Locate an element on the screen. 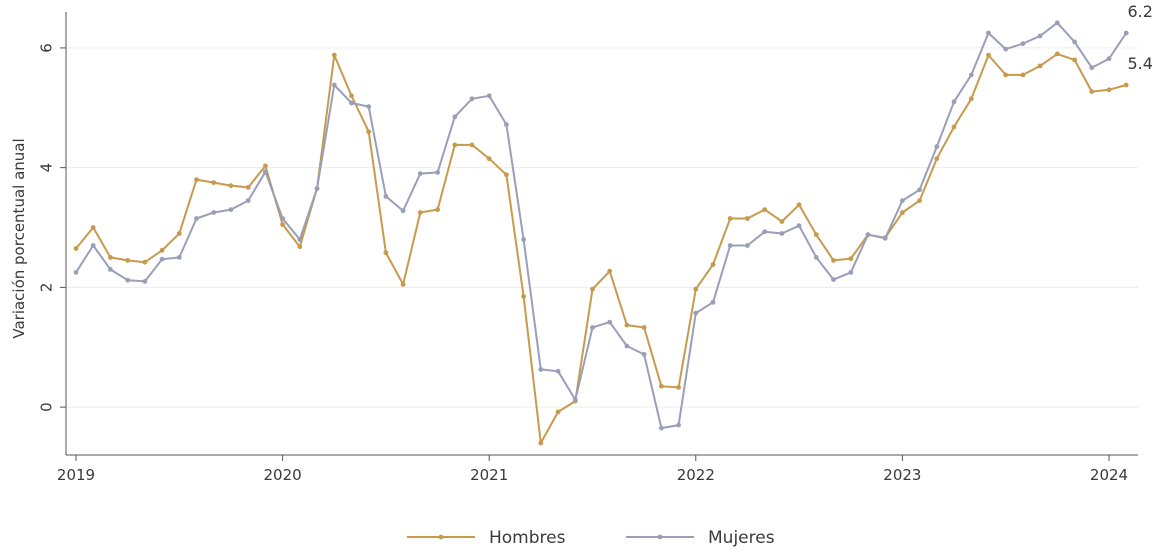 The width and height of the screenshot is (1165, 555). x-tick-label-2022: 2022 is located at coordinates (696, 475).